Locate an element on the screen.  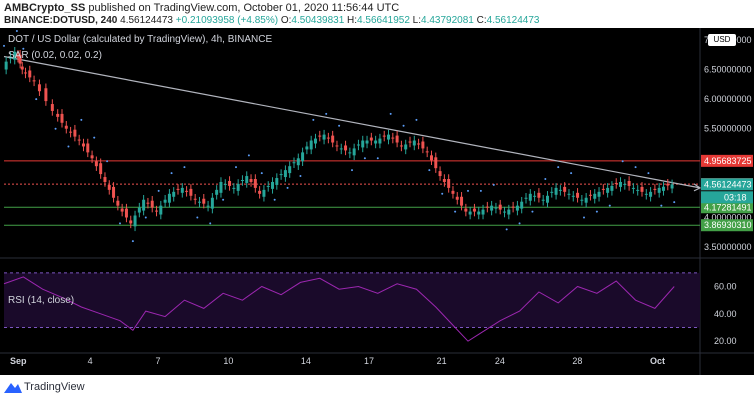
ohlc-high-label: H: is located at coordinates (352, 20).